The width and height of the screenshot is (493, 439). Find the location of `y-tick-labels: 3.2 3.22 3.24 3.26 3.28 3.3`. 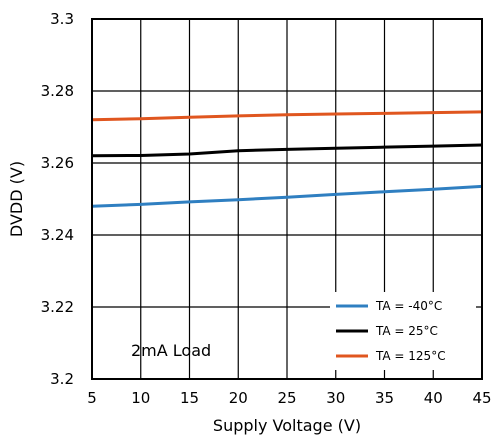

y-tick-labels: 3.2 3.22 3.24 3.26 3.28 3.3 is located at coordinates (57, 199).